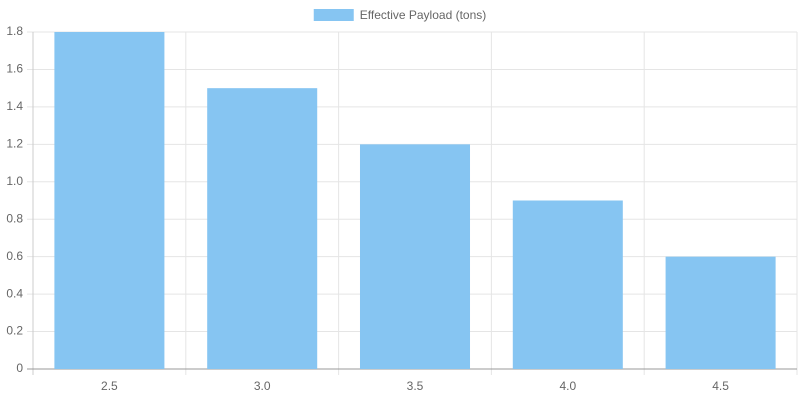  What do you see at coordinates (415, 386) in the screenshot?
I see `x-tick-label: 3.5` at bounding box center [415, 386].